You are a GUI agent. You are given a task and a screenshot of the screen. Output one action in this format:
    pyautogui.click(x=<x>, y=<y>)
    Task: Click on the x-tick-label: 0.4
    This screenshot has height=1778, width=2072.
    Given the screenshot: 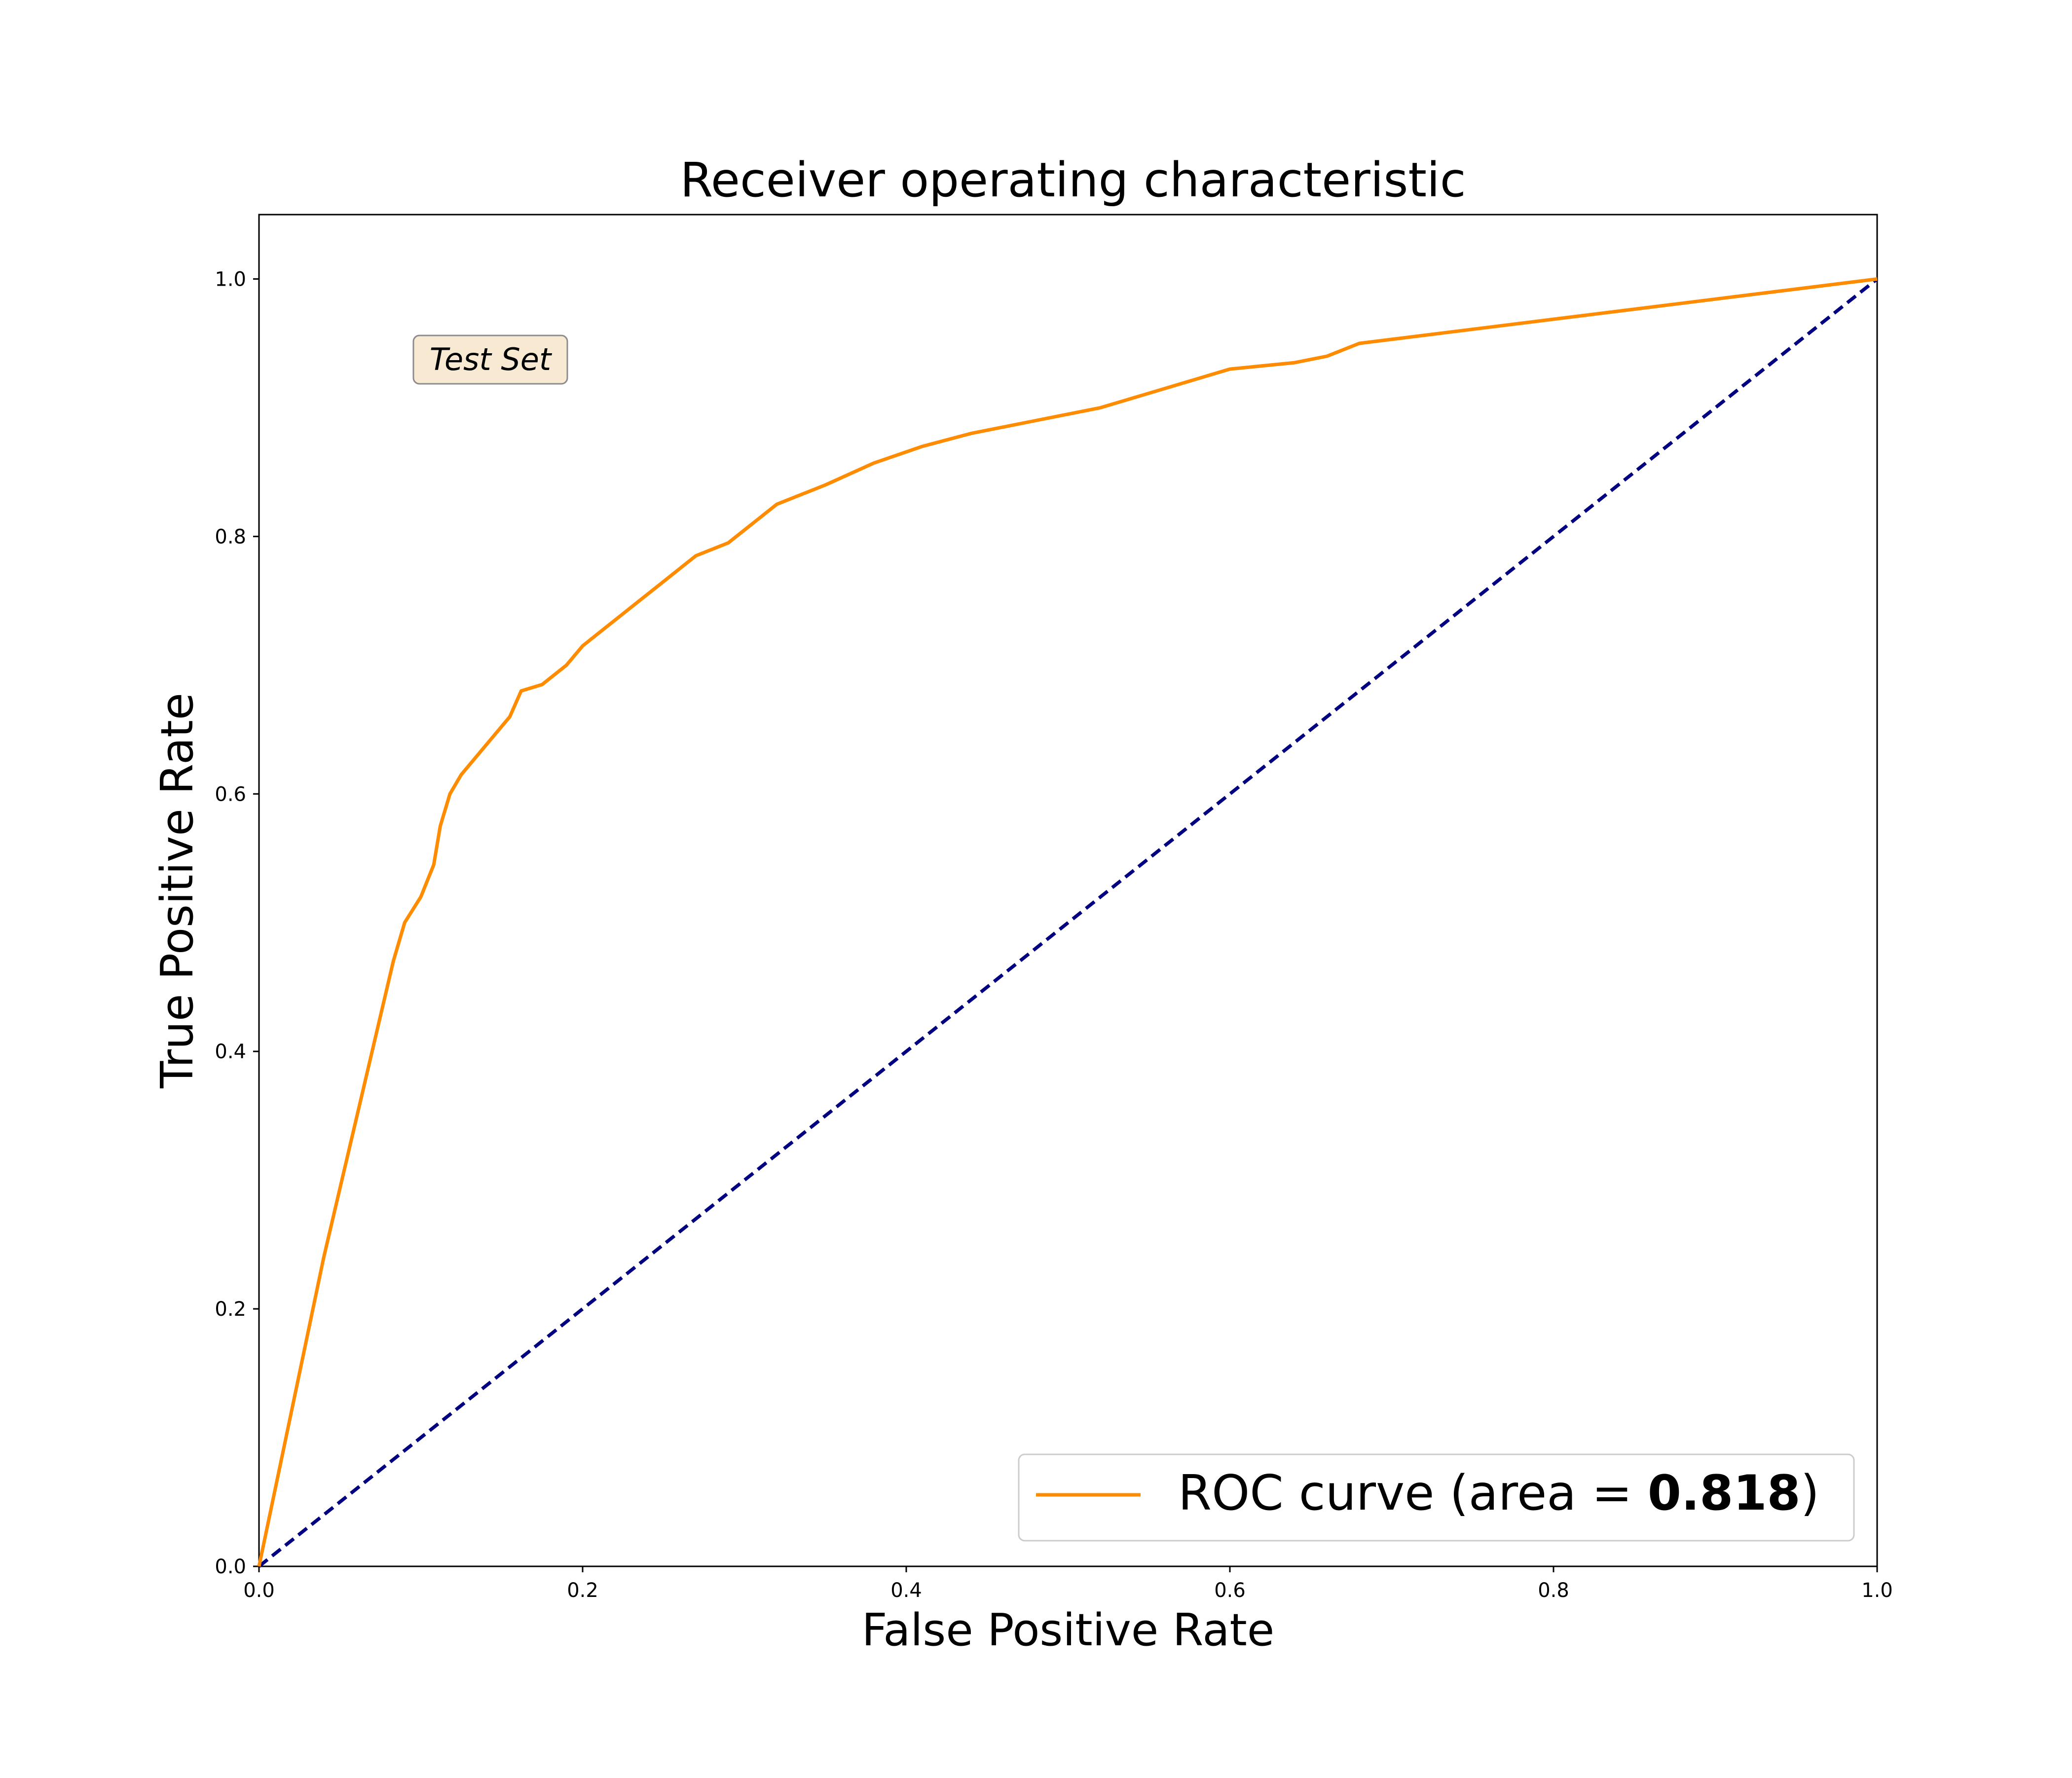 What is the action you would take?
    pyautogui.click(x=906, y=1590)
    